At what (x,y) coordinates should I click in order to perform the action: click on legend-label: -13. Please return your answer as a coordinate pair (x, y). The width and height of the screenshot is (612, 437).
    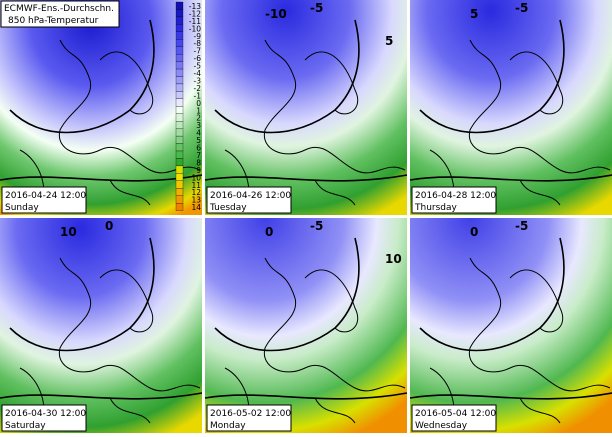
    Looking at the image, I should click on (195, 6).